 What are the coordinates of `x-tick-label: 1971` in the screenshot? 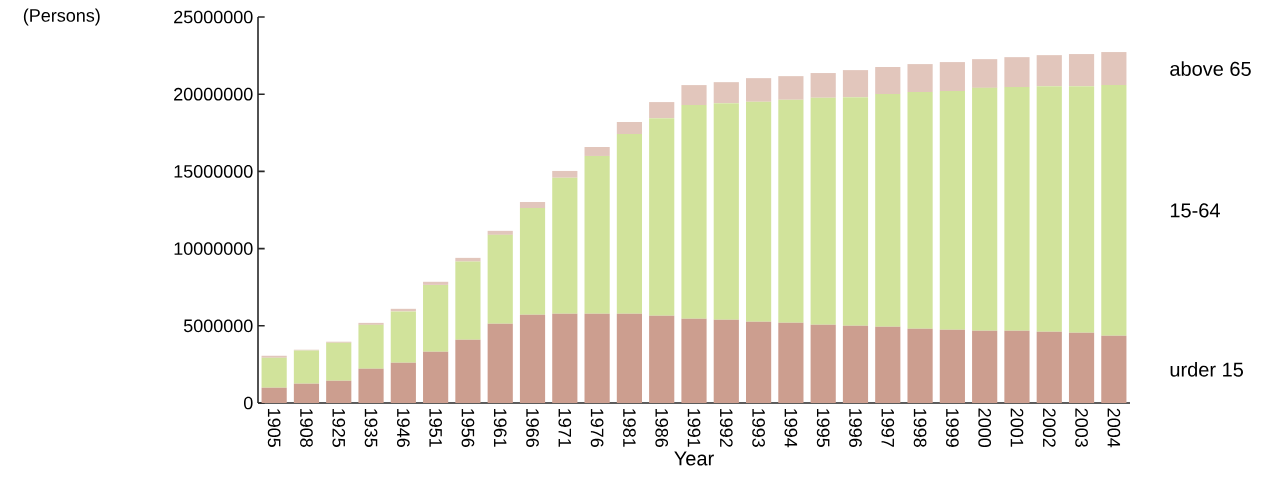 It's located at (565, 428).